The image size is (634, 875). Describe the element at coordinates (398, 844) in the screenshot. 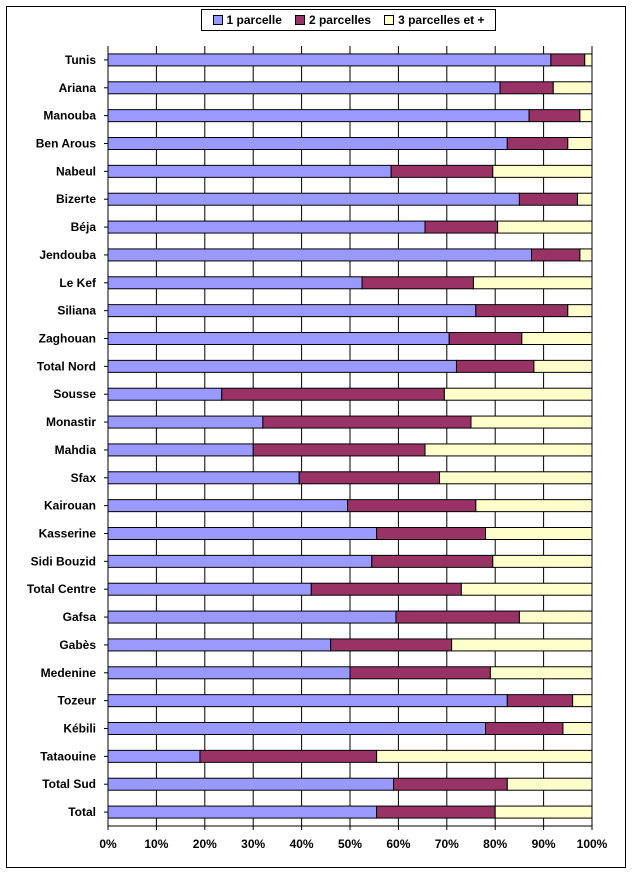

I see `x-tick-label: 60%` at that location.